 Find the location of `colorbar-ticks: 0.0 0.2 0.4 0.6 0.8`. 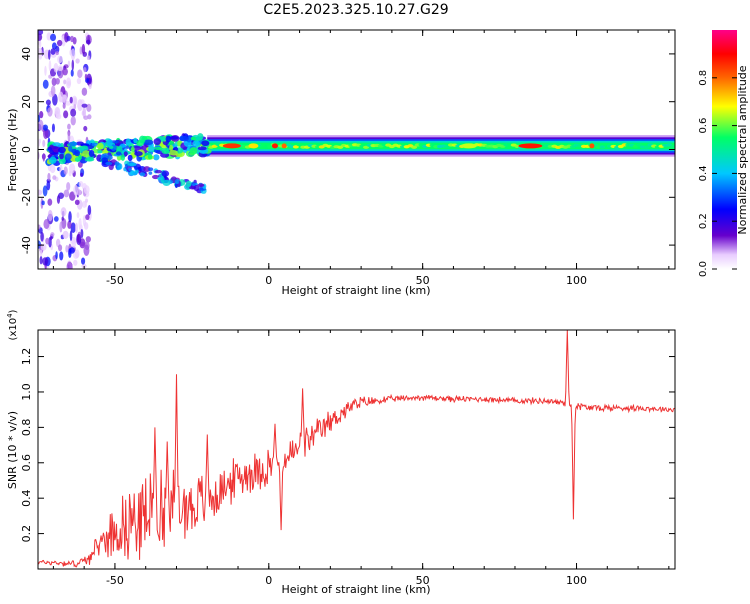

colorbar-ticks: 0.0 0.2 0.4 0.6 0.8 is located at coordinates (717, 173).